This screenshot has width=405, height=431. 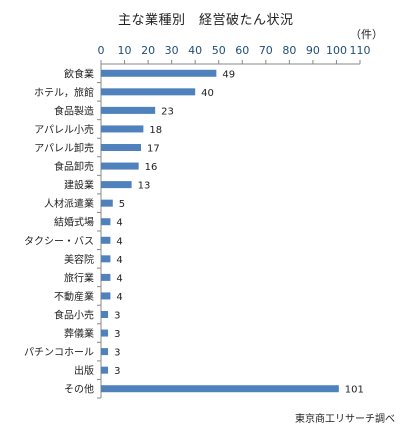 What do you see at coordinates (59, 241) in the screenshot?
I see `category-label: タクシー・バス` at bounding box center [59, 241].